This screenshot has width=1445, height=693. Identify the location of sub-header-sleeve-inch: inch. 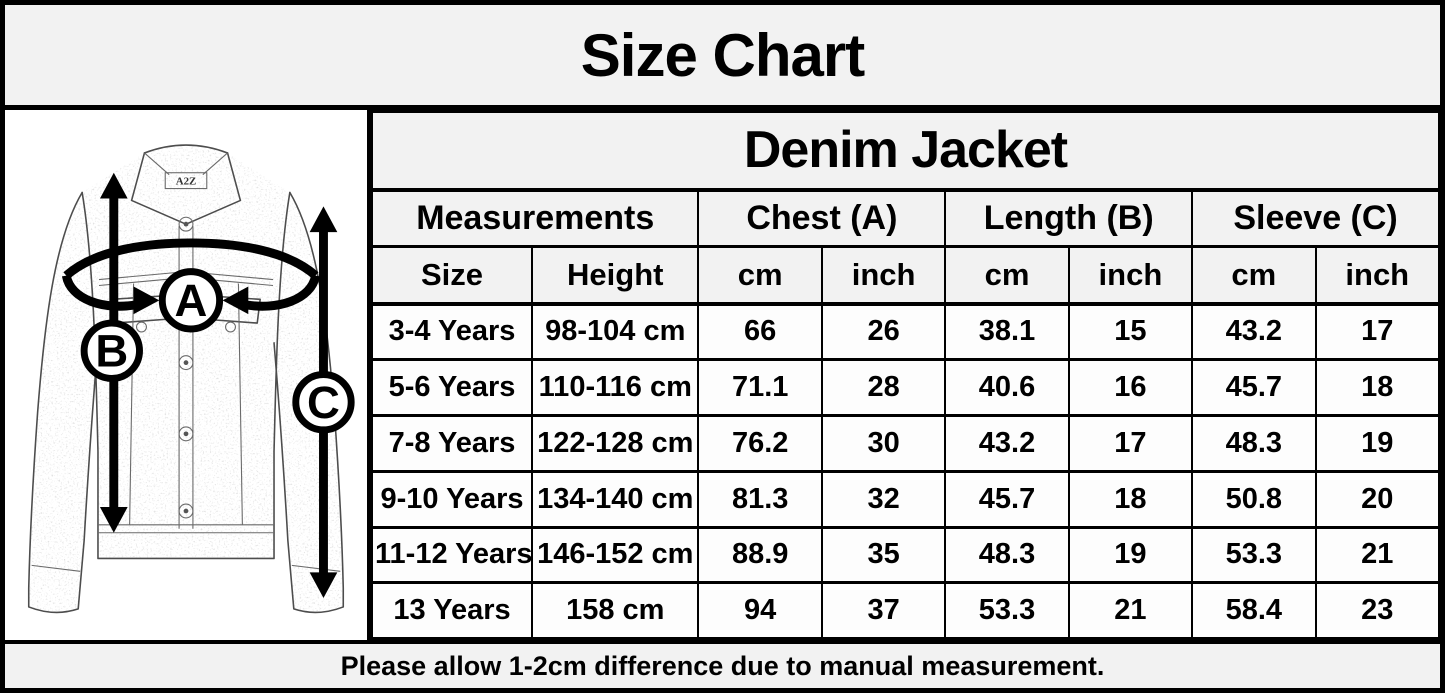
(1377, 275).